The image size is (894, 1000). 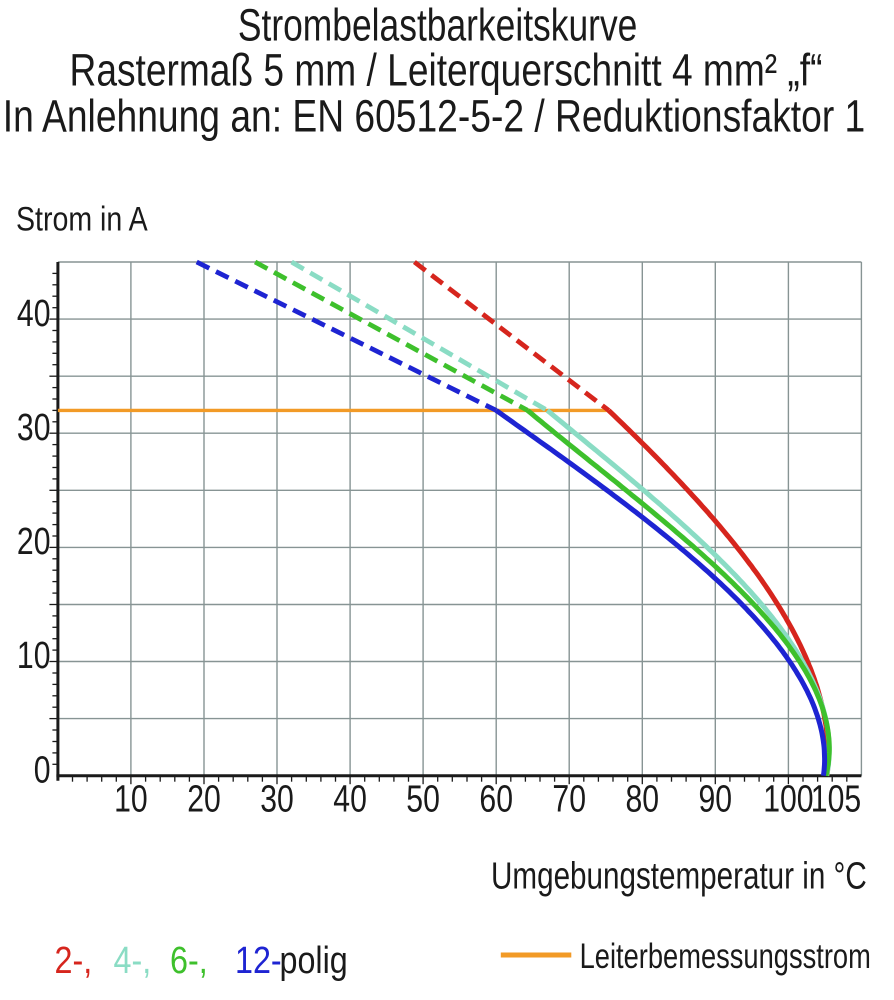 What do you see at coordinates (423, 799) in the screenshot?
I see `svg-text: 50` at bounding box center [423, 799].